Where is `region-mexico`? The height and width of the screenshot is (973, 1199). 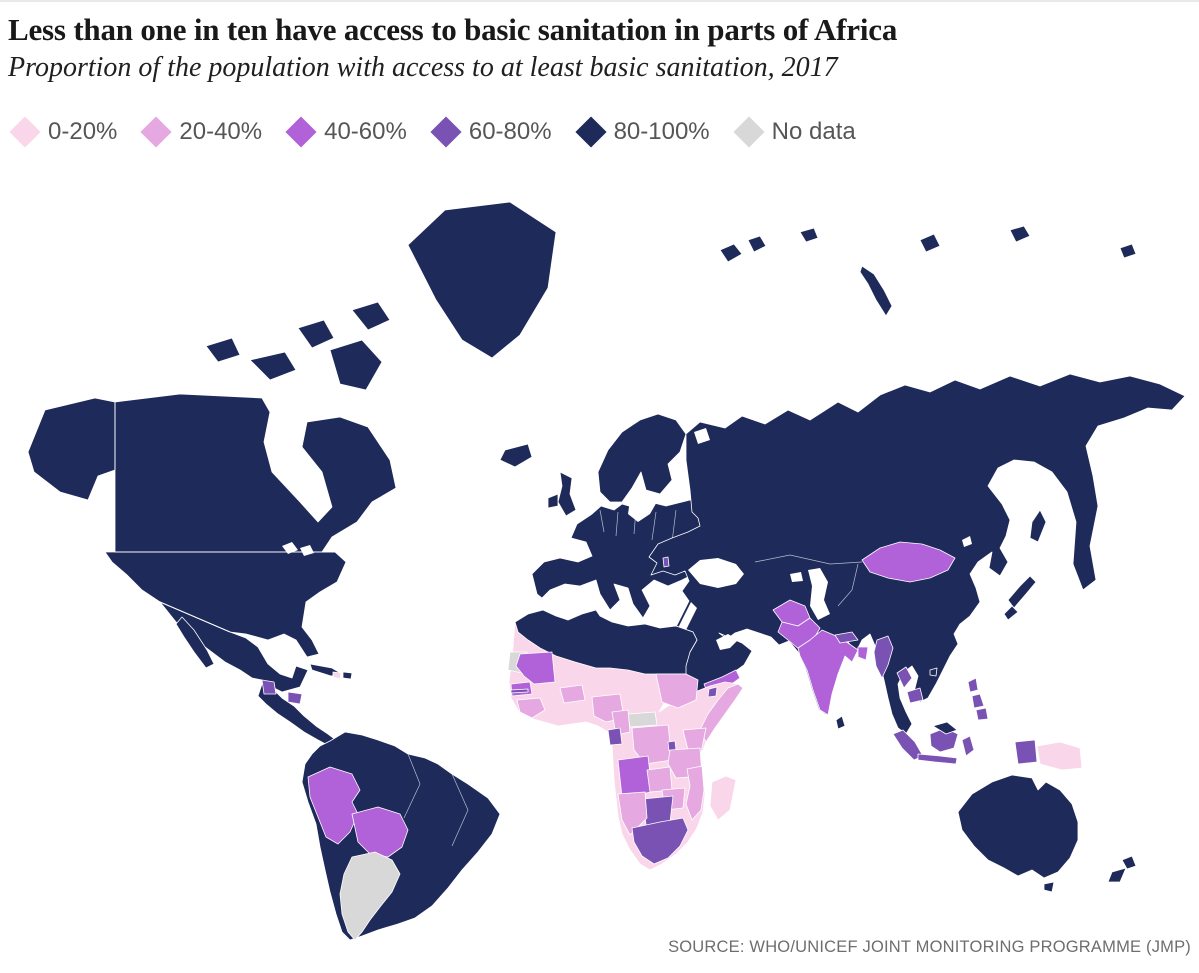 region-mexico is located at coordinates (234, 647).